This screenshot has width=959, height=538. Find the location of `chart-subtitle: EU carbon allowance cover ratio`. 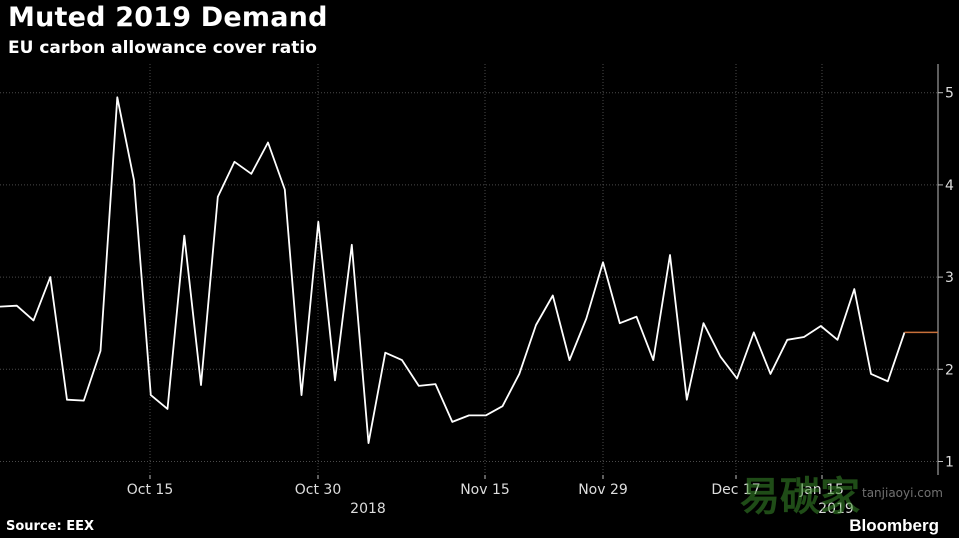

chart-subtitle: EU carbon allowance cover ratio is located at coordinates (162, 48).